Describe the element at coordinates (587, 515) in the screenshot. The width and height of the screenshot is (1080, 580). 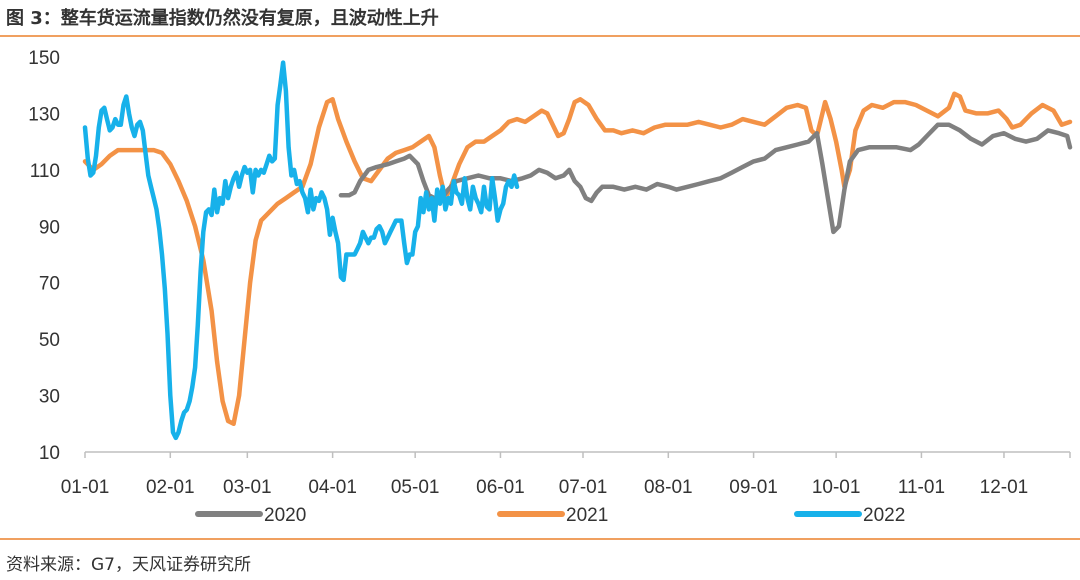
I see `legend-label-2021: 2021` at that location.